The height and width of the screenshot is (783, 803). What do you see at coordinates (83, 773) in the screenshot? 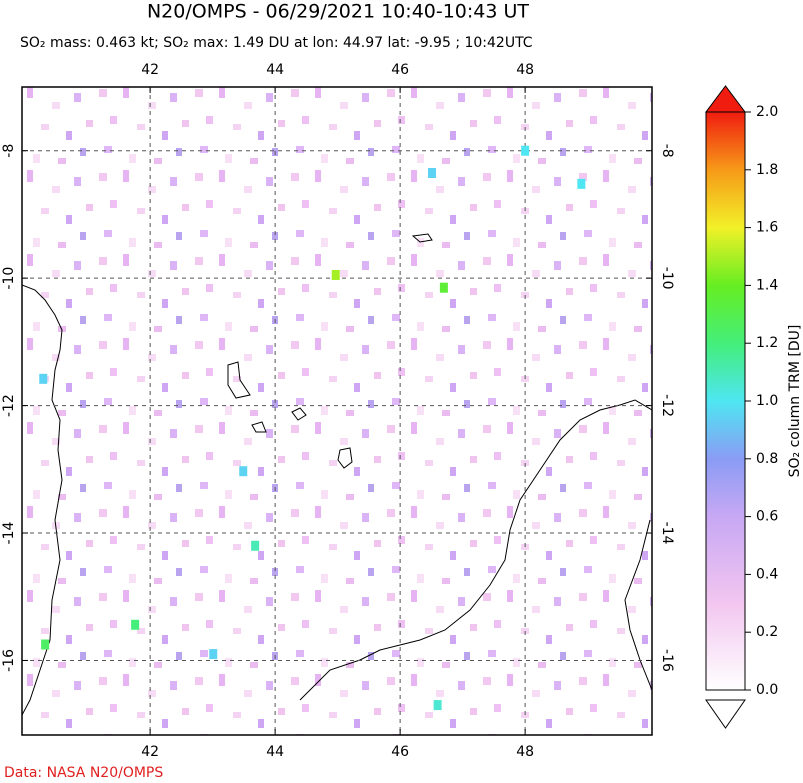
I see `credit: Data: NASA N20/OMPS` at bounding box center [83, 773].